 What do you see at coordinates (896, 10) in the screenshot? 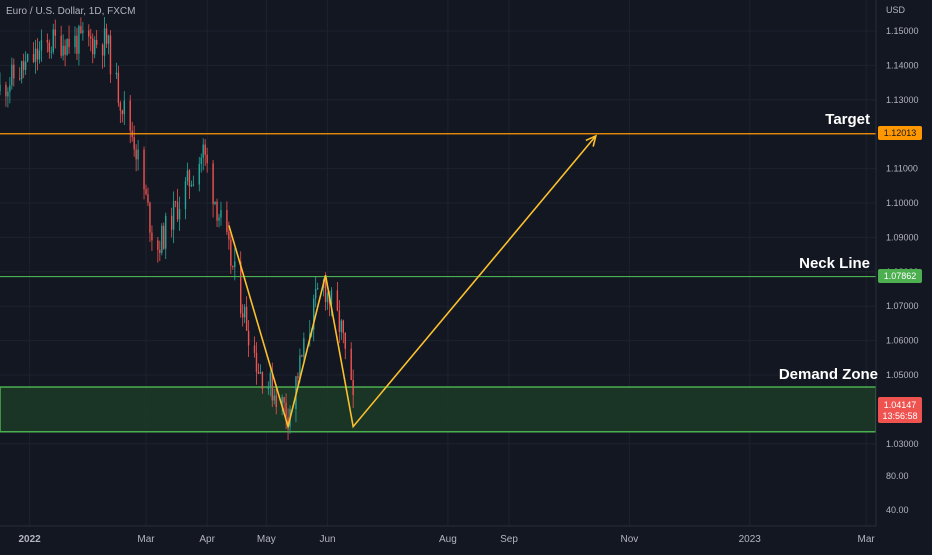
I see `currency-label: USD` at bounding box center [896, 10].